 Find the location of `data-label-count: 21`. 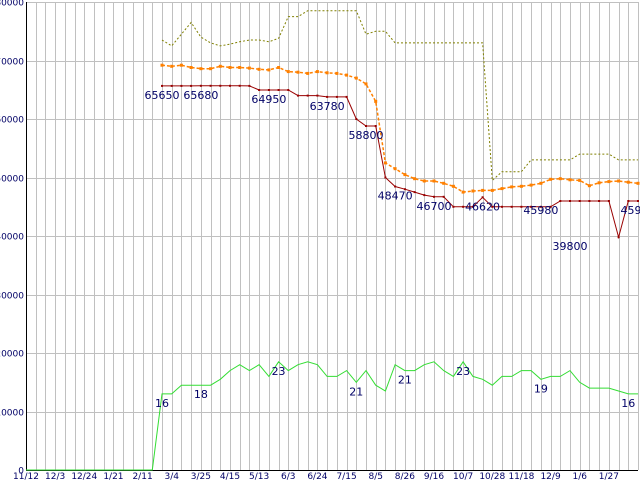

data-label-count: 21 is located at coordinates (405, 380).